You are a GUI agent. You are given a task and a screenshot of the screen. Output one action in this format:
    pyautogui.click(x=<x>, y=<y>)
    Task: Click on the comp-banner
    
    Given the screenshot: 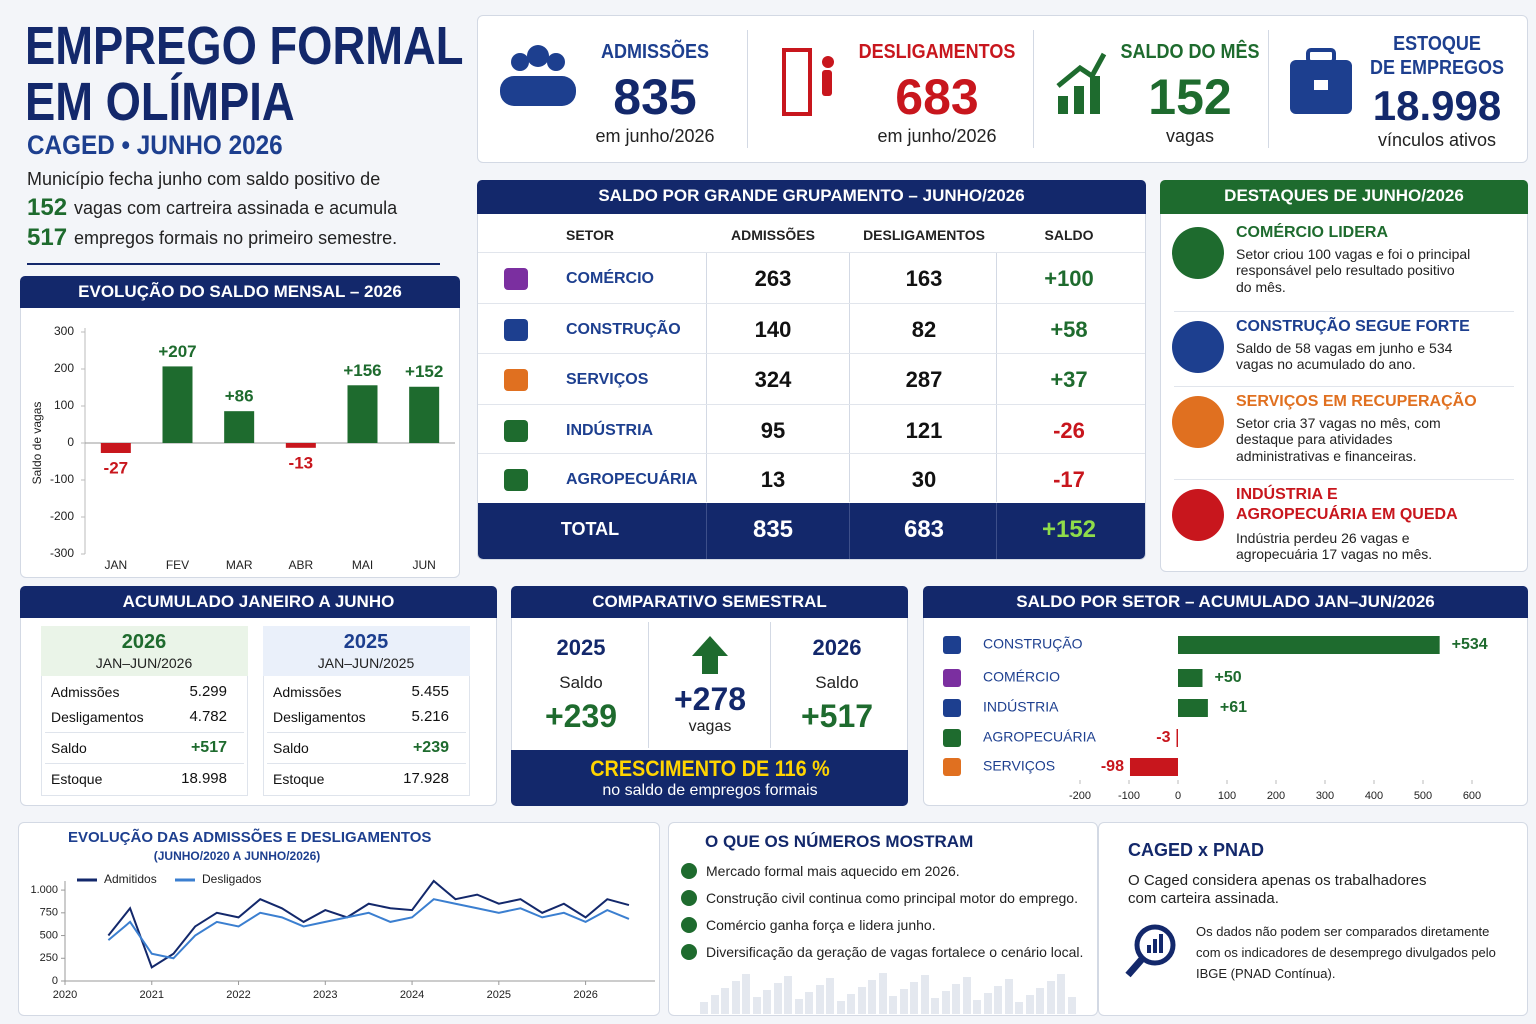 What is the action you would take?
    pyautogui.click(x=709, y=778)
    